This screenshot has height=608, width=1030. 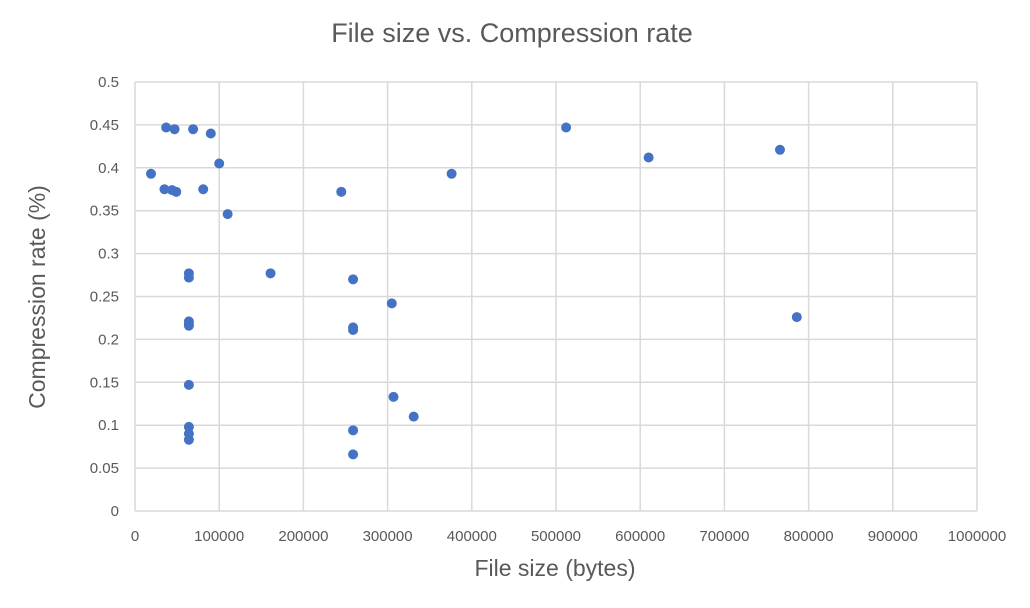 What do you see at coordinates (37, 297) in the screenshot?
I see `y-axis-title: Compression rate (%)` at bounding box center [37, 297].